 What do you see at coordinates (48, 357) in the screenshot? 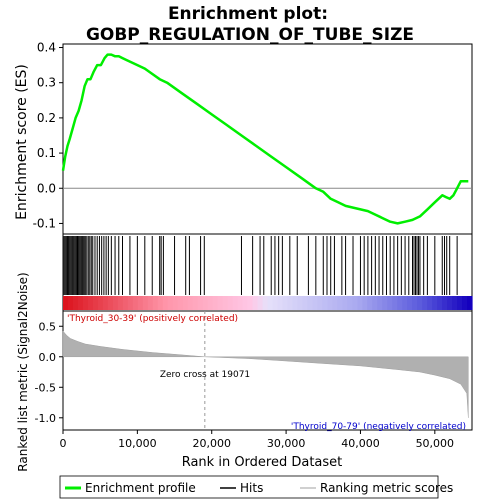
I see `metric-ytick-label: 0.0` at bounding box center [48, 357].